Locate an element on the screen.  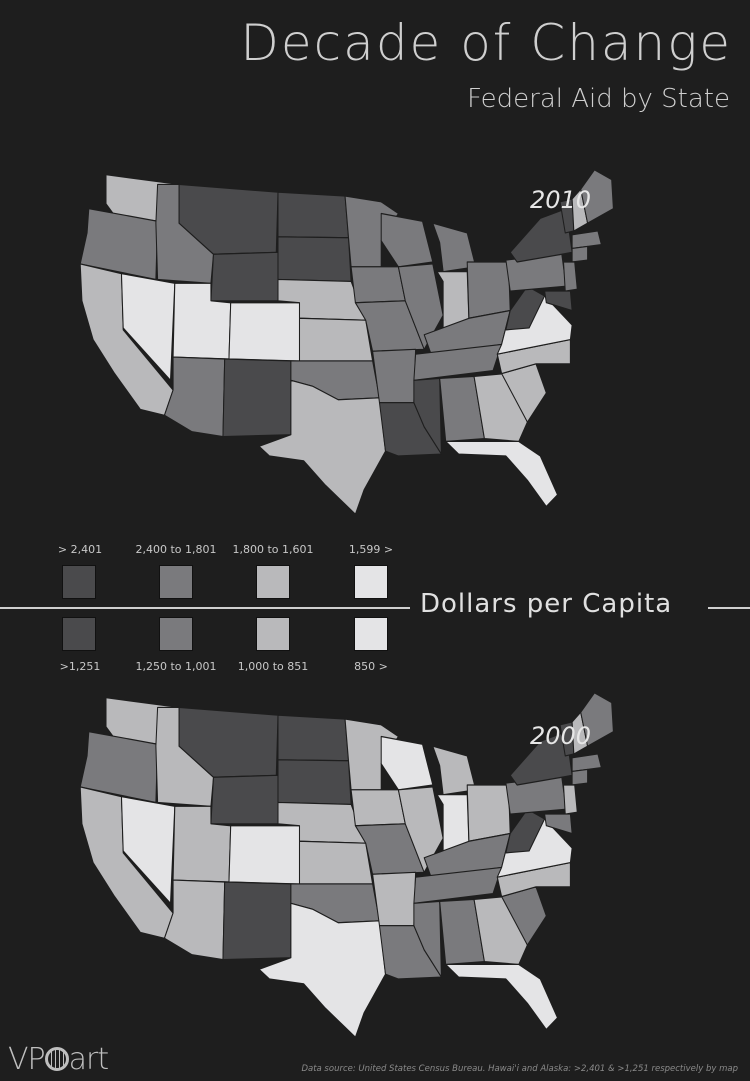
state-az-2000 is located at coordinates (194, 920).